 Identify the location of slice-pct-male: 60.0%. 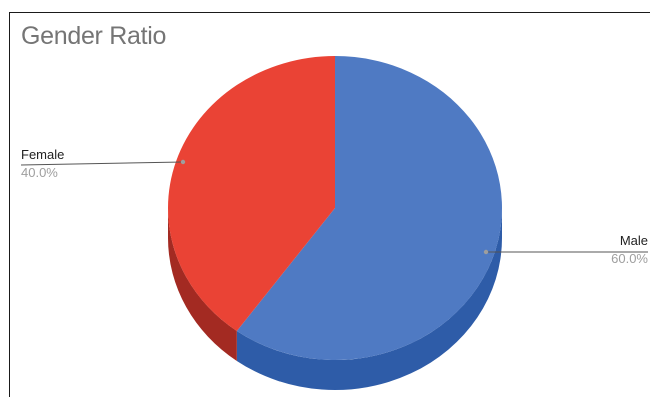
(629, 258).